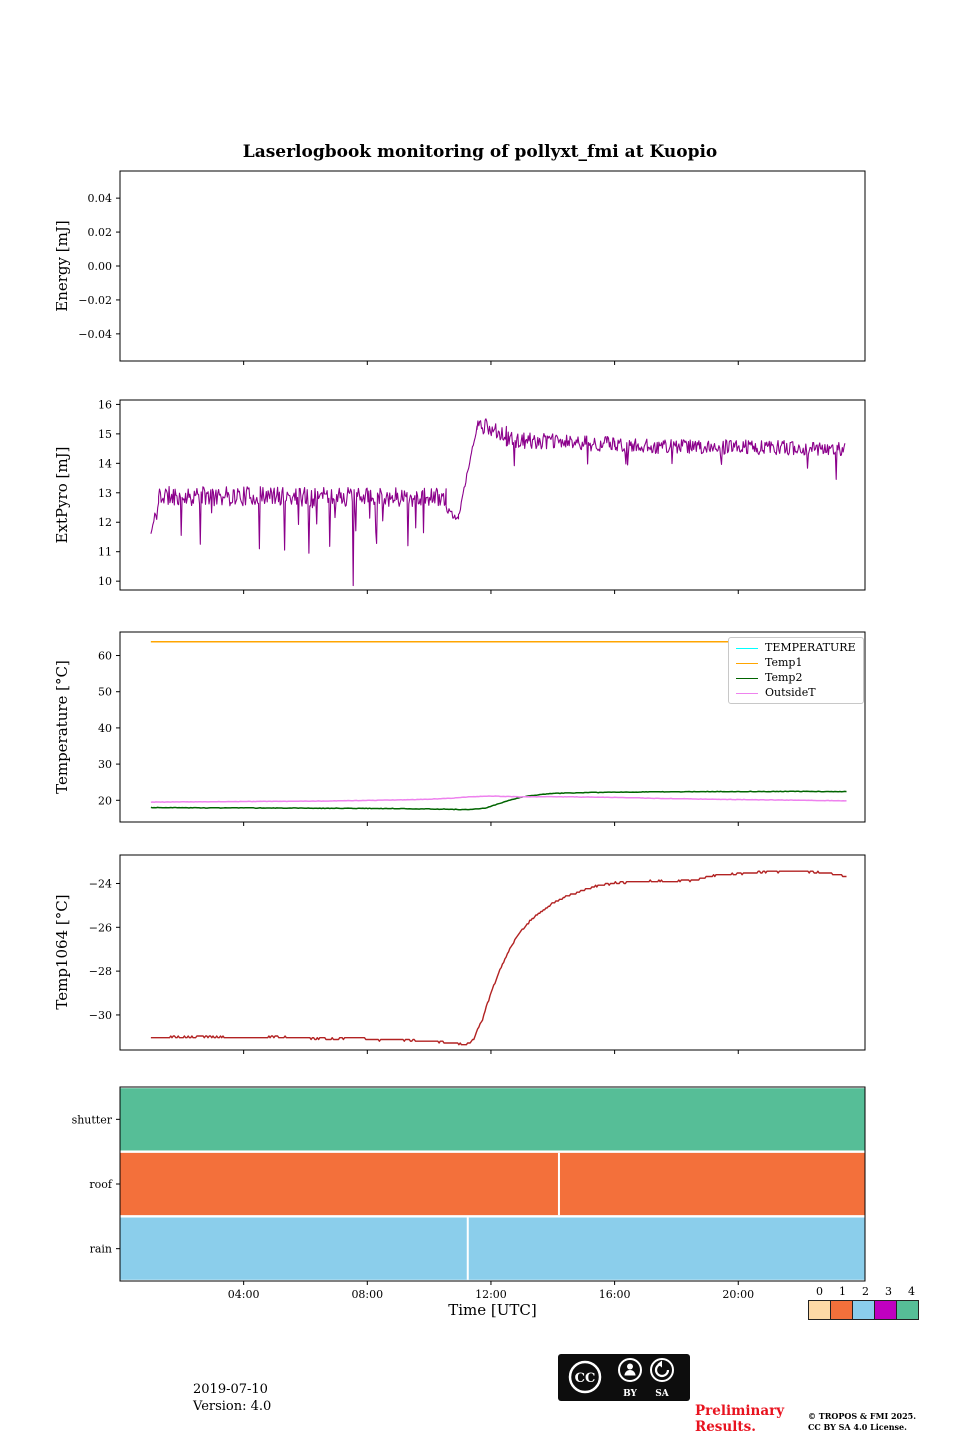 The width and height of the screenshot is (960, 1440). I want to click on tick-label: −26, so click(100, 927).